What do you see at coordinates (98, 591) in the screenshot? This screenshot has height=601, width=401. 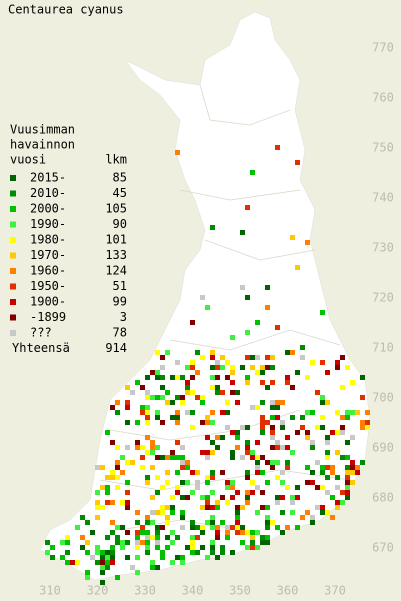 I see `x-grid-label: 320` at bounding box center [98, 591].